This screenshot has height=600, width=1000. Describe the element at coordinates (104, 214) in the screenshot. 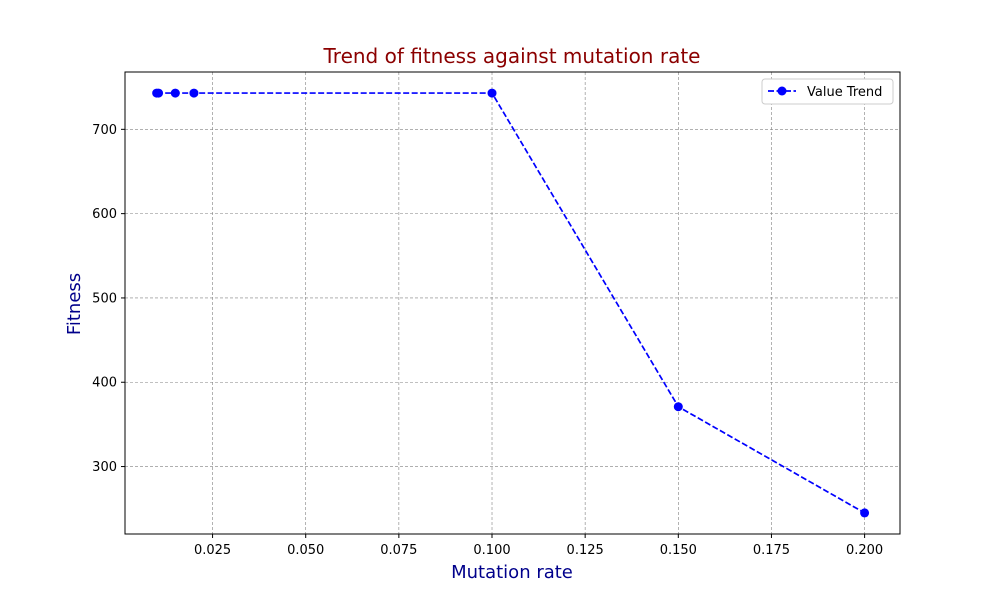

I see `y-tick-label: 600` at that location.